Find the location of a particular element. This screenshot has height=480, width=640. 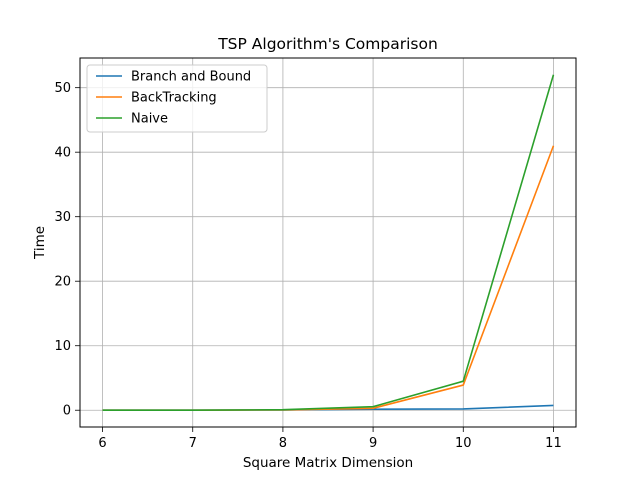

y-tick-label: 30 is located at coordinates (62, 217).